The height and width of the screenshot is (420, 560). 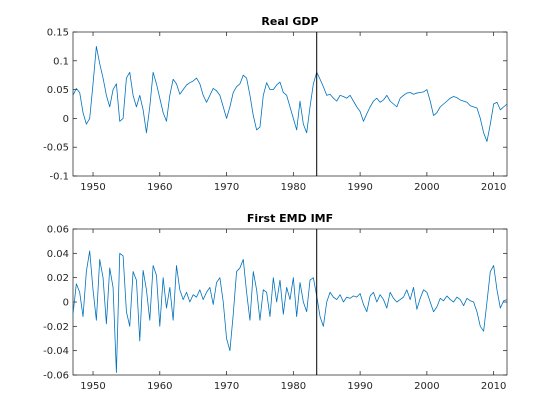 What do you see at coordinates (290, 218) in the screenshot?
I see `chart-title: First EMD IMF` at bounding box center [290, 218].